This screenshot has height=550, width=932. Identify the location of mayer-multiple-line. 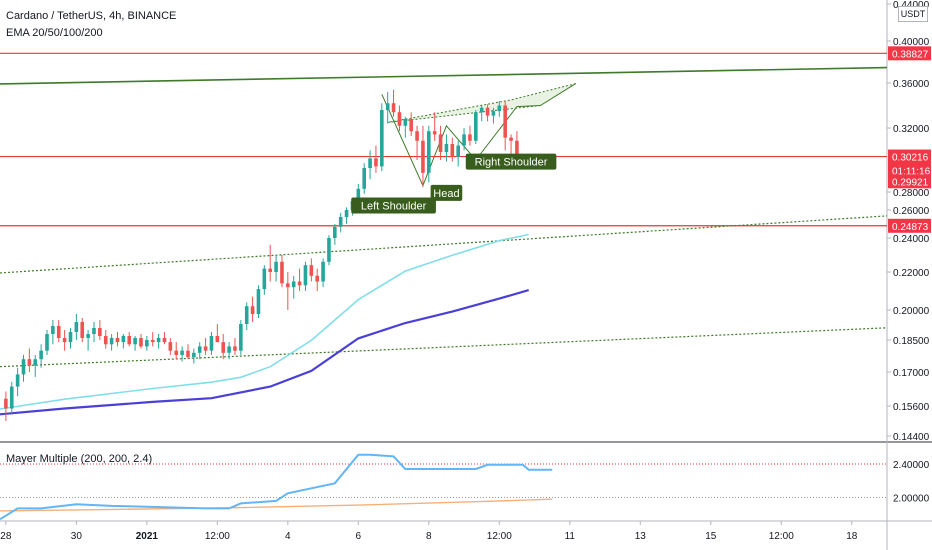
(276, 487).